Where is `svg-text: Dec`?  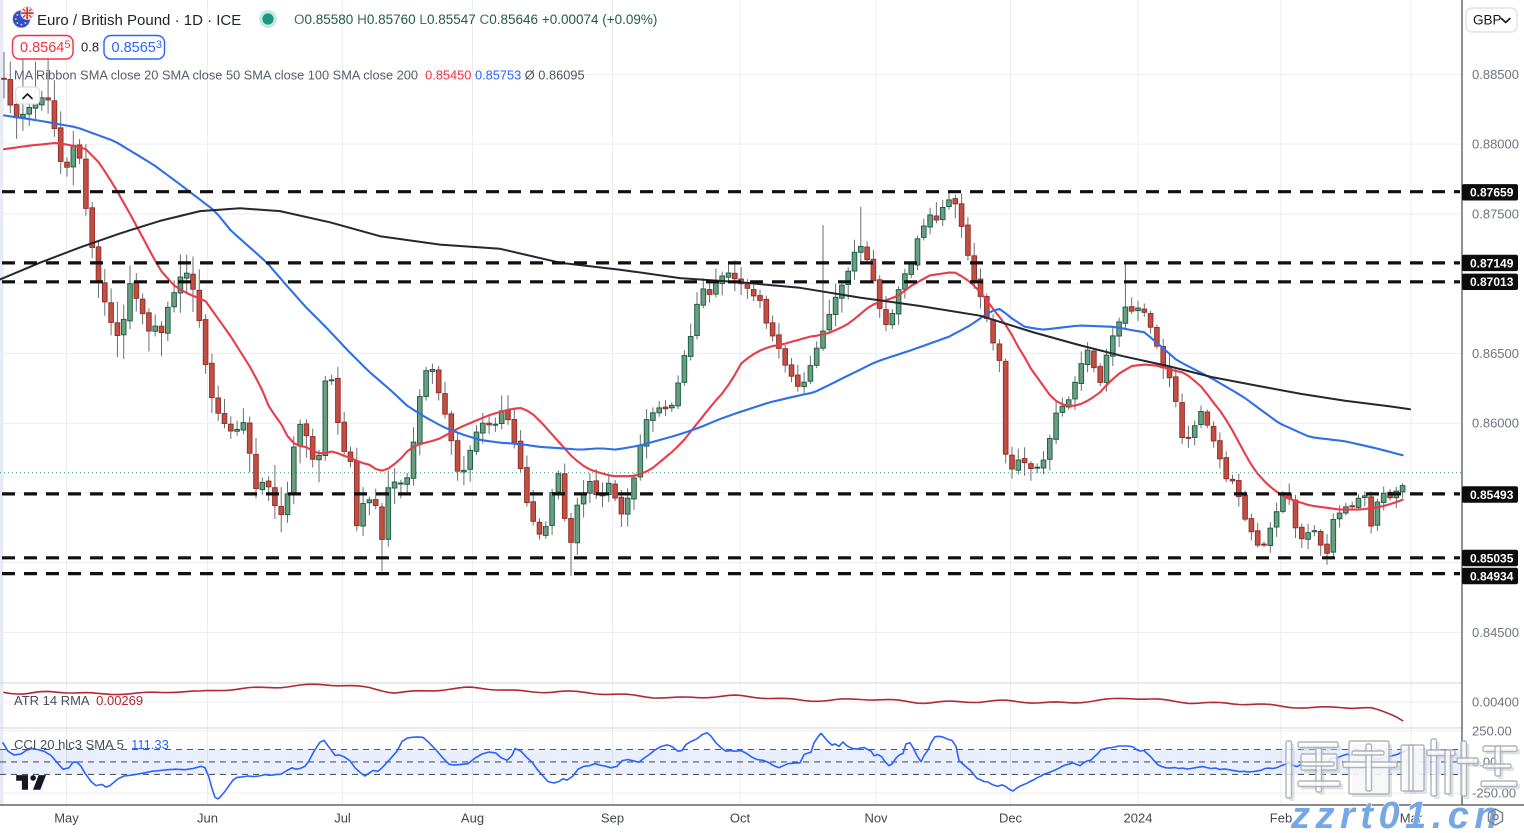
svg-text: Dec is located at coordinates (1011, 818).